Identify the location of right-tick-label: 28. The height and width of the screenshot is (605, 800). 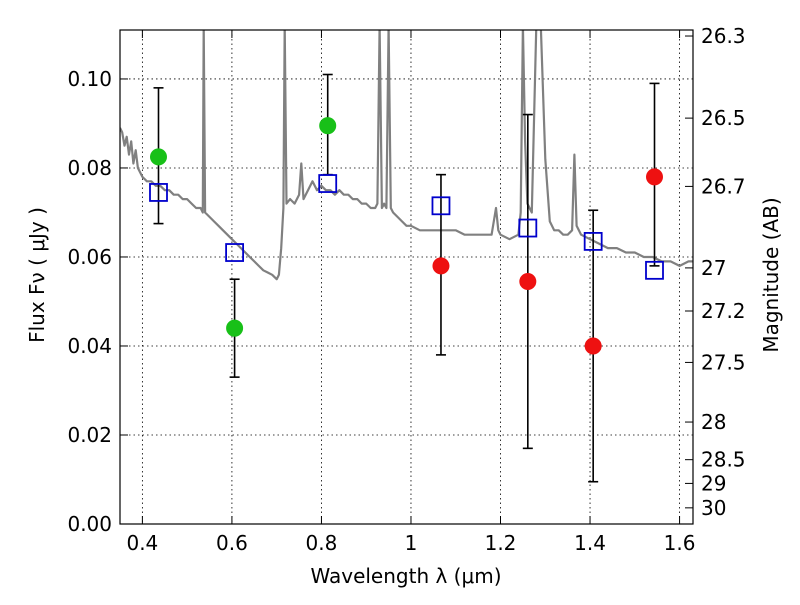
(713, 422).